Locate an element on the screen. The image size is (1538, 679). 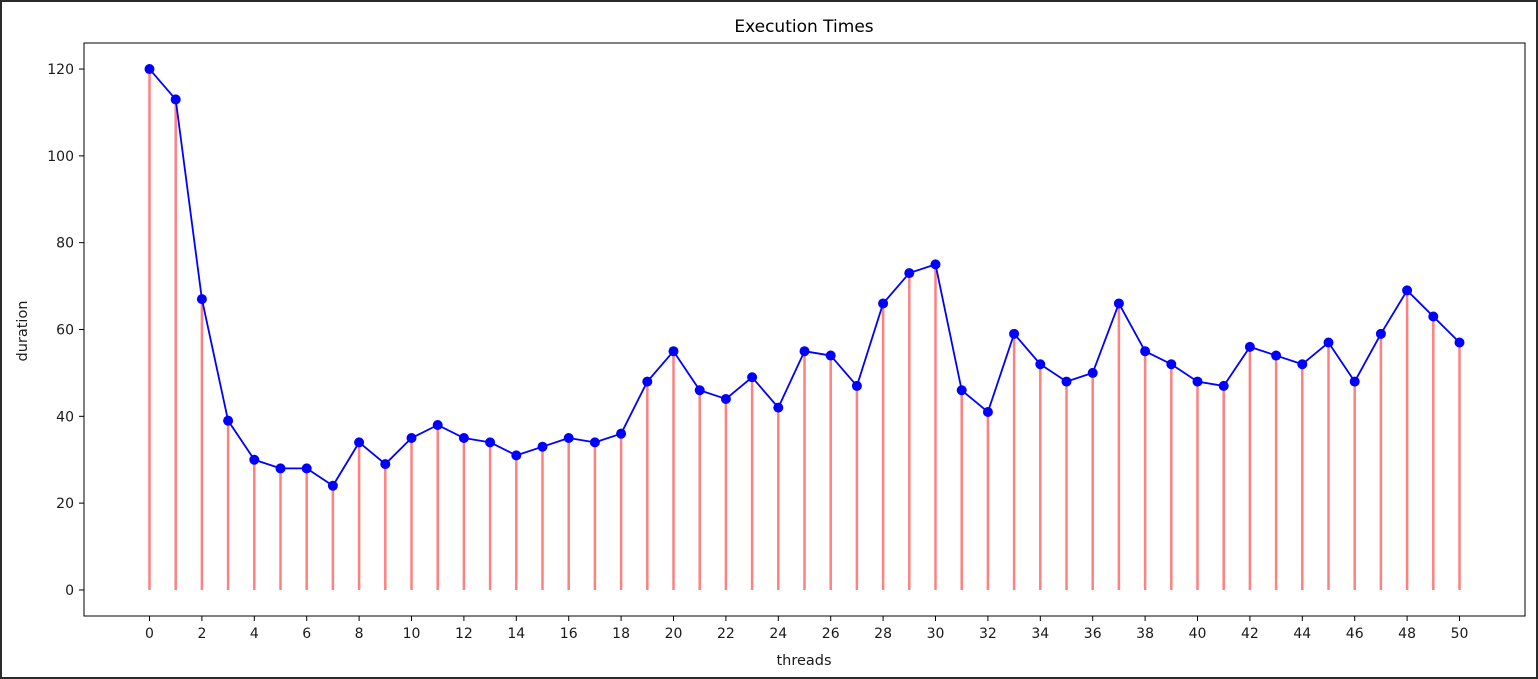
x-tick-label: 44 is located at coordinates (1302, 634).